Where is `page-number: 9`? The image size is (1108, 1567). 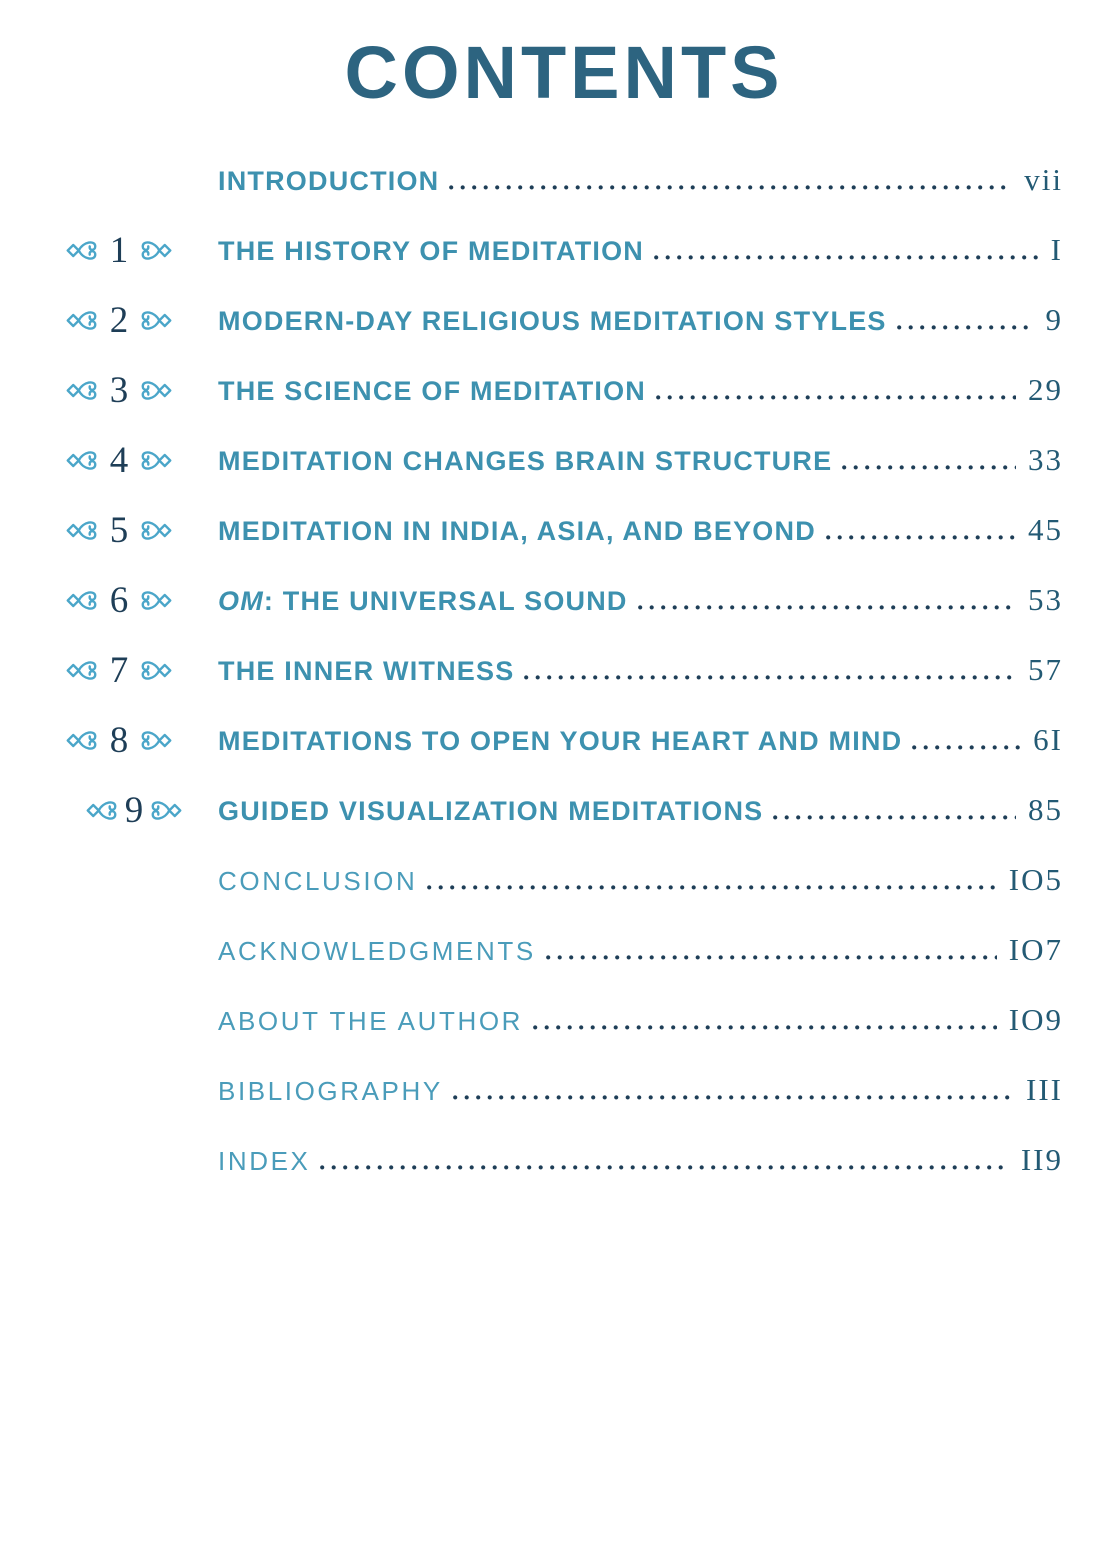 page-number: 9 is located at coordinates (1054, 320).